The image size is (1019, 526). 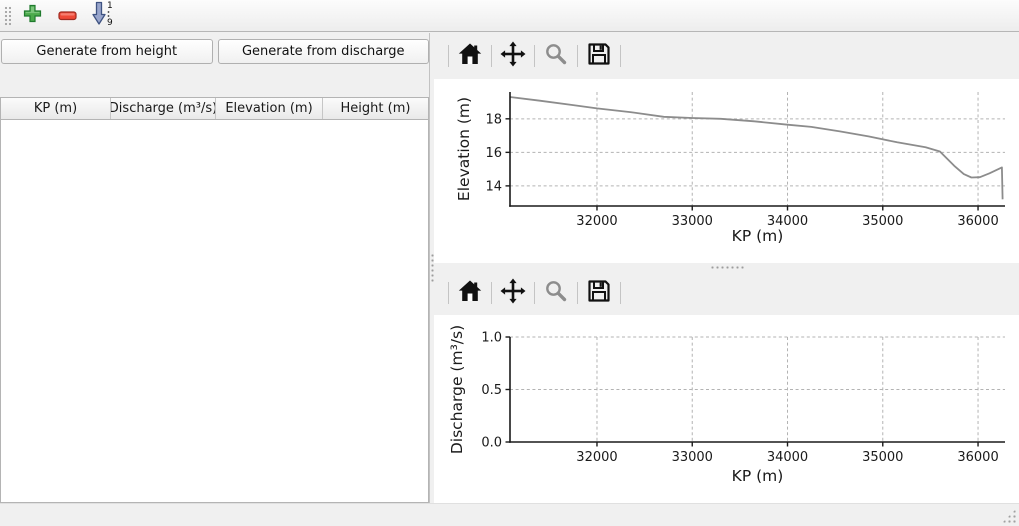 I want to click on toolbar-drag-handle, so click(x=7, y=15).